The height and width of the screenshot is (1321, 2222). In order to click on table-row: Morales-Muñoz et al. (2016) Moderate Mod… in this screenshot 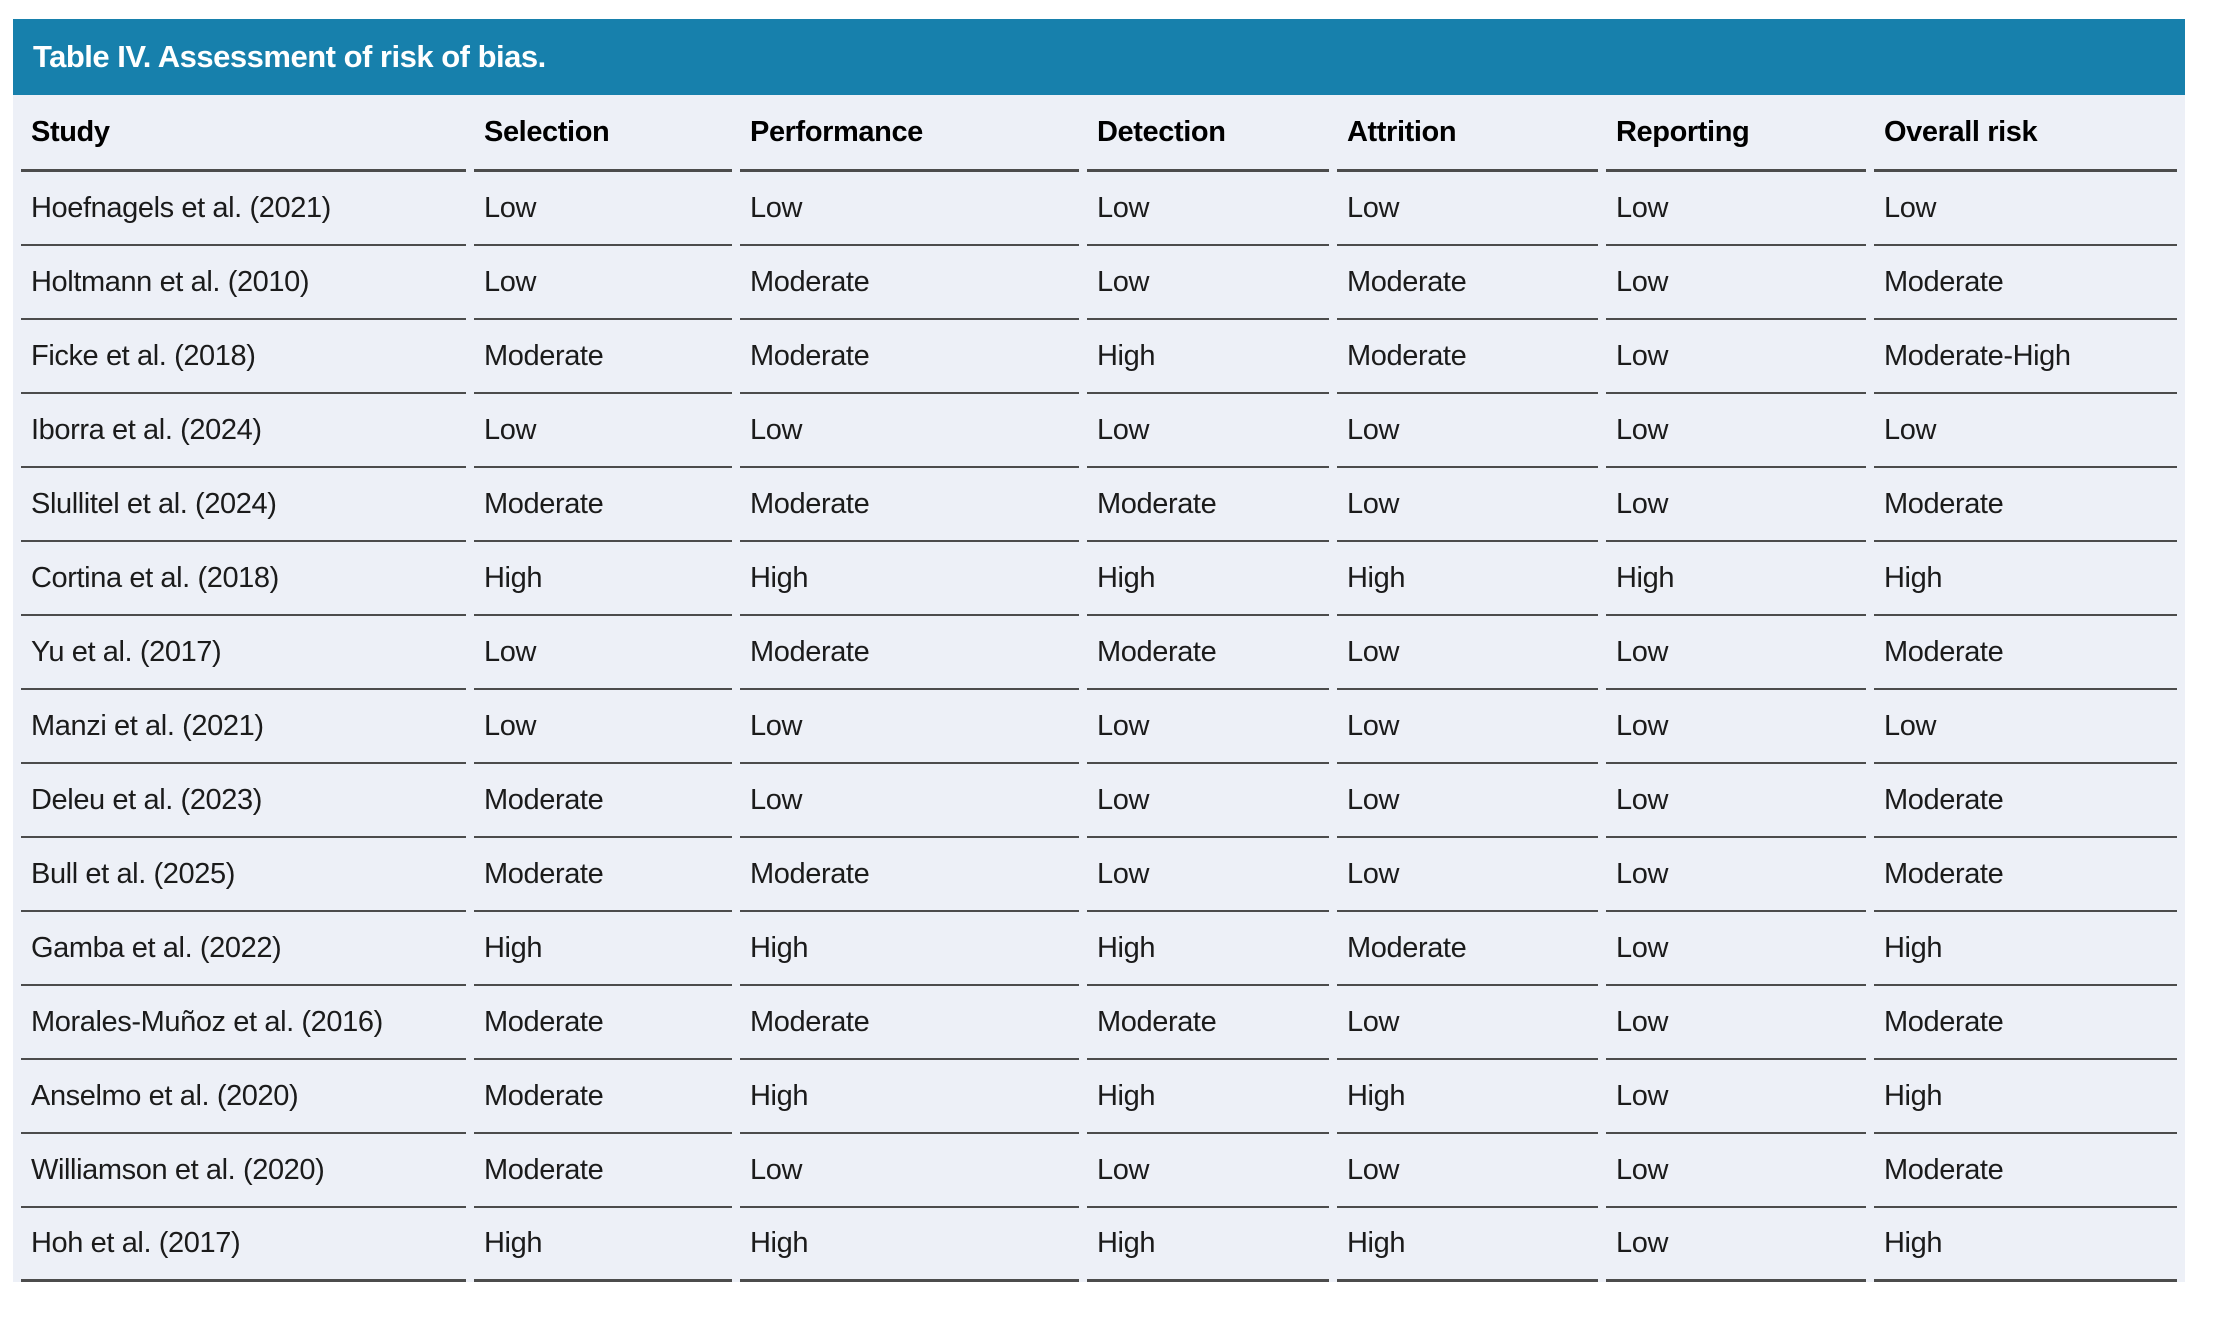, I will do `click(1099, 1023)`.